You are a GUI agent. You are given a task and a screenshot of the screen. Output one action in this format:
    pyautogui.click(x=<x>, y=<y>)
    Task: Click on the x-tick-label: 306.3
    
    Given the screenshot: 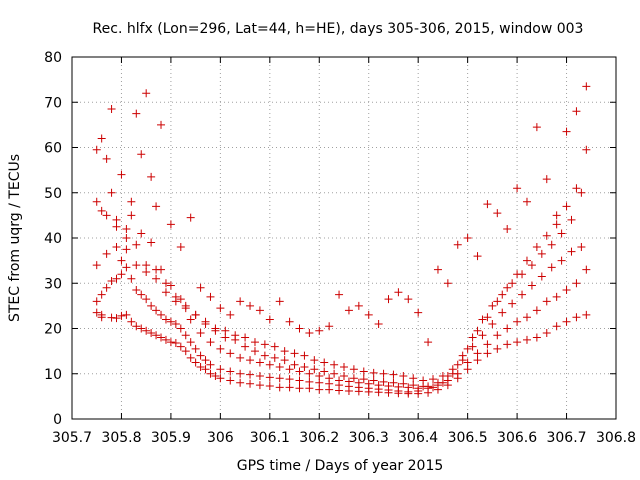 What is the action you would take?
    pyautogui.click(x=369, y=438)
    